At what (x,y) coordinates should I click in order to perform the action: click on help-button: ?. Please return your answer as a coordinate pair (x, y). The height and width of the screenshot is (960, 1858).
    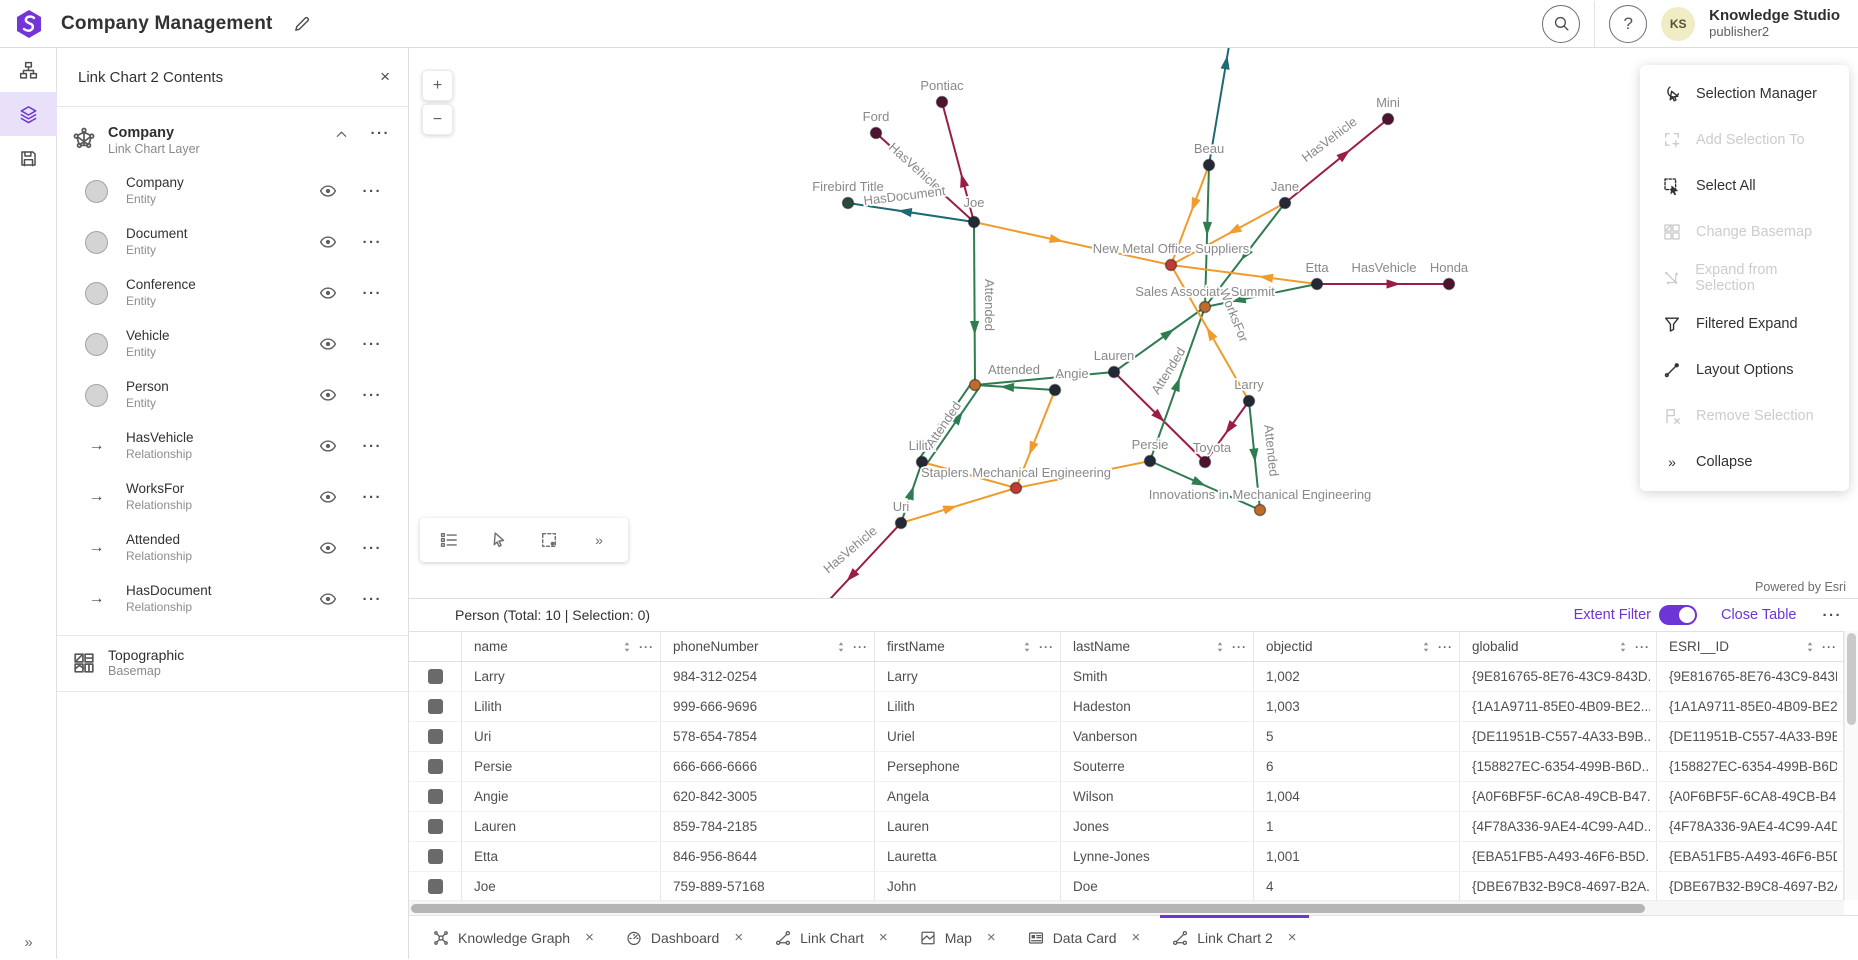
    Looking at the image, I should click on (1628, 24).